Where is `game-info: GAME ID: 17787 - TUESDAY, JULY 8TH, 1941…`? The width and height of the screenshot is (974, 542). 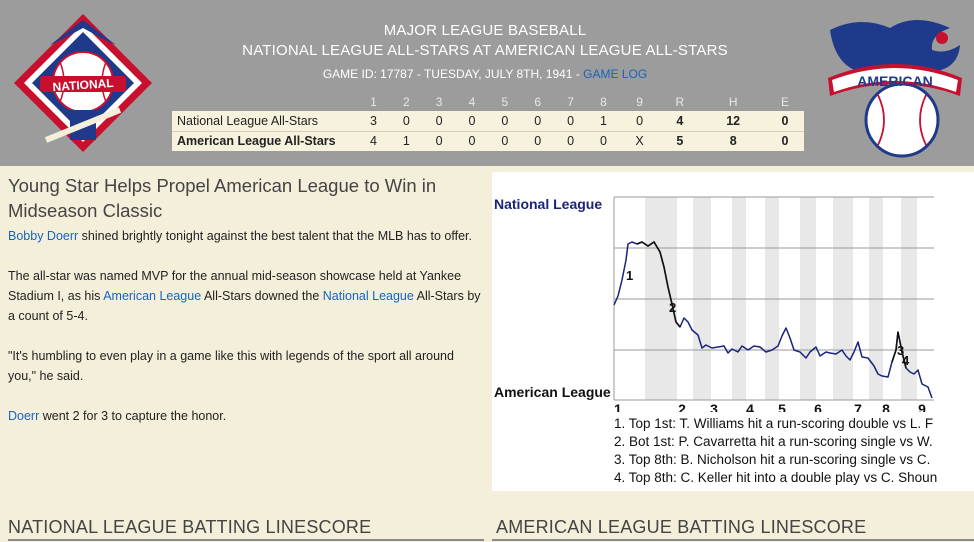 game-info: GAME ID: 17787 - TUESDAY, JULY 8TH, 1941… is located at coordinates (485, 74).